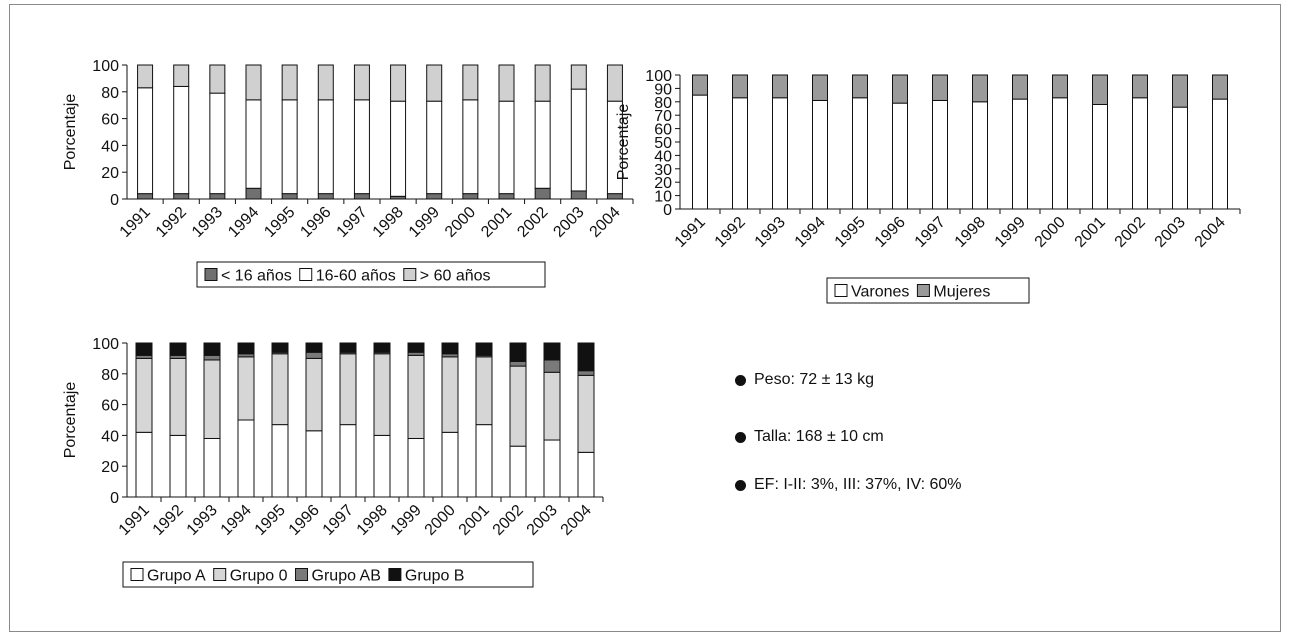 The height and width of the screenshot is (639, 1291). What do you see at coordinates (663, 103) in the screenshot?
I see `y-tick-label: 80` at bounding box center [663, 103].